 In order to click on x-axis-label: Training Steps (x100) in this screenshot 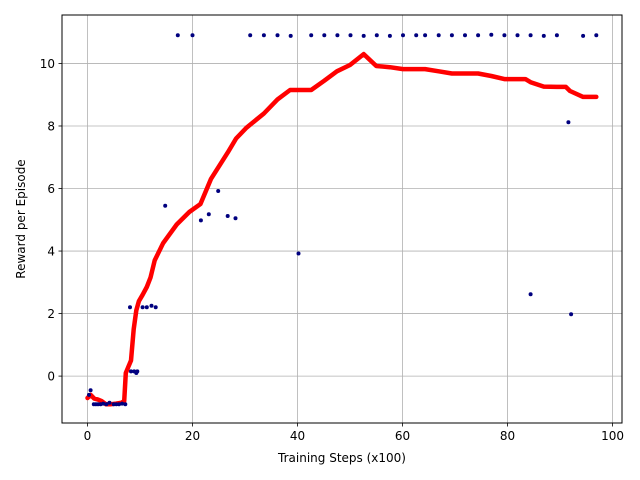, I will do `click(341, 458)`.